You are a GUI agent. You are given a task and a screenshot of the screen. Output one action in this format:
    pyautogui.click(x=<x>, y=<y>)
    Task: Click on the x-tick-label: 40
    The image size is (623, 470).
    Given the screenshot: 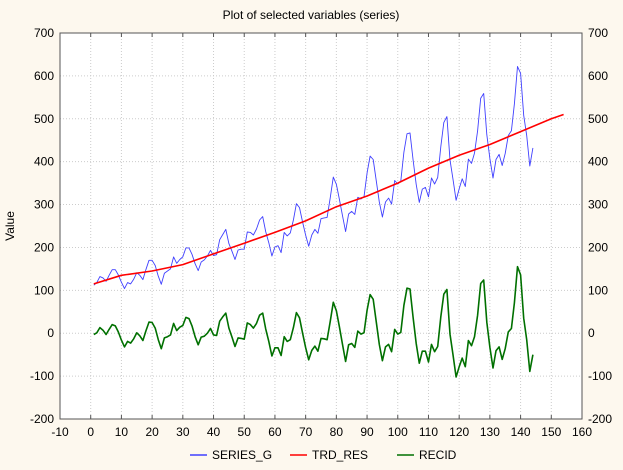 What is the action you would take?
    pyautogui.click(x=214, y=432)
    